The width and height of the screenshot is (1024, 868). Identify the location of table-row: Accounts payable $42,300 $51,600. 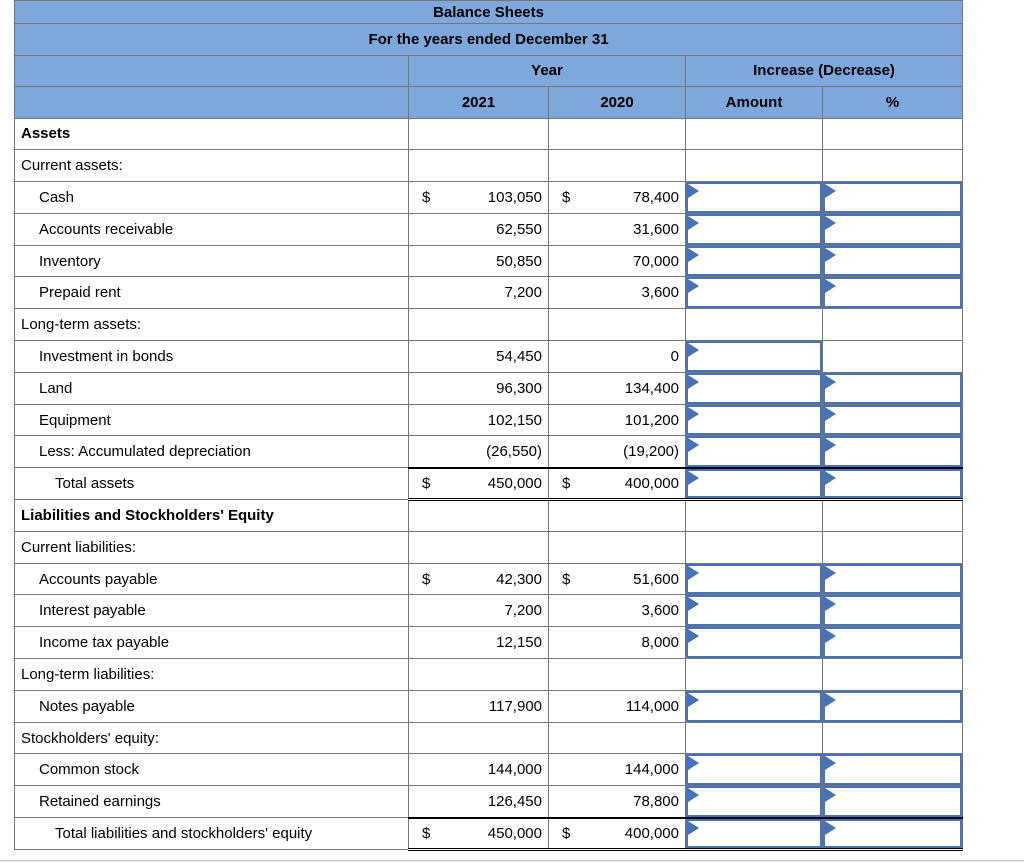
(489, 579).